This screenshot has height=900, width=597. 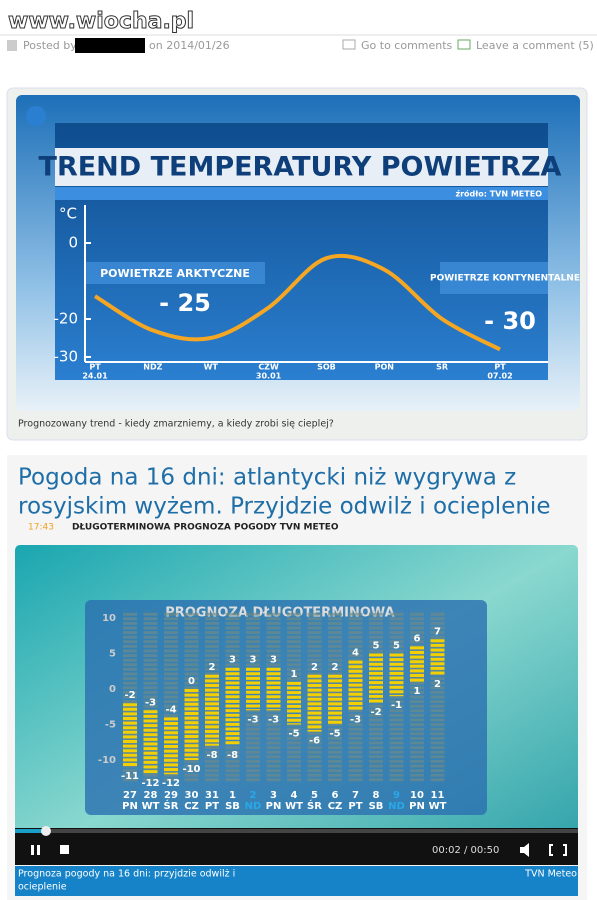 What do you see at coordinates (535, 45) in the screenshot?
I see `leave-comment: Leave a comment (5)` at bounding box center [535, 45].